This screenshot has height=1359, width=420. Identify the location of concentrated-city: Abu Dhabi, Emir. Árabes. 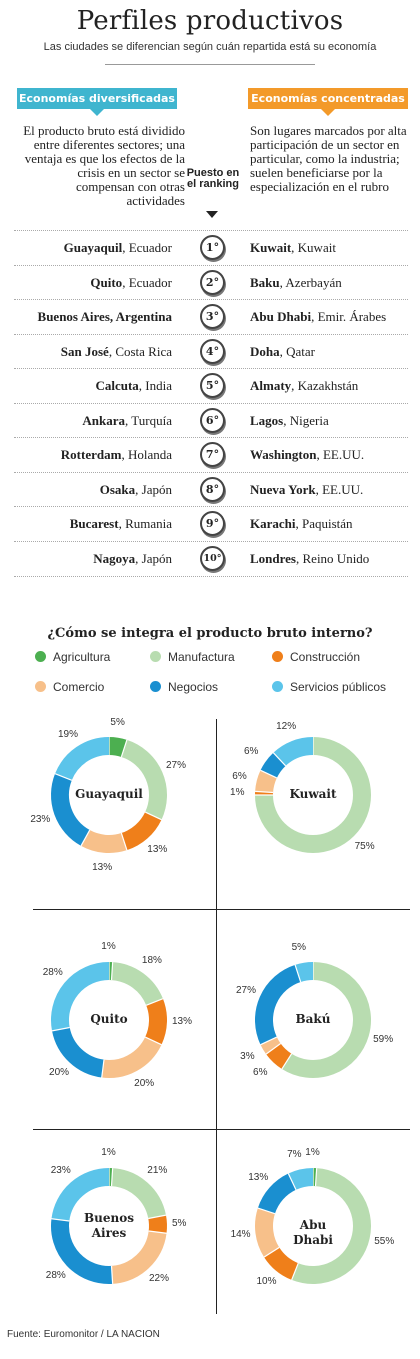
(318, 317).